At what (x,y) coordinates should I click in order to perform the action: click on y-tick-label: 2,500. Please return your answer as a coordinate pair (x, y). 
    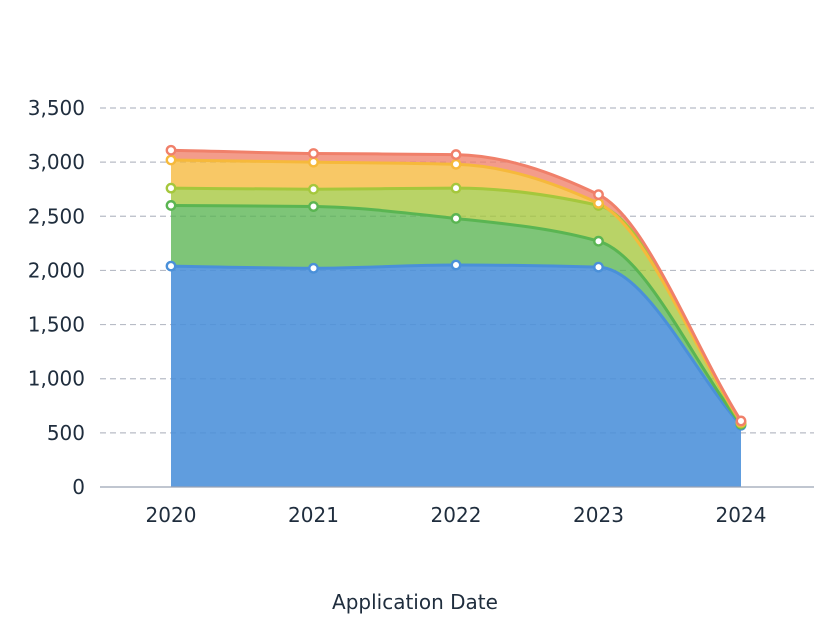
    Looking at the image, I should click on (56, 216).